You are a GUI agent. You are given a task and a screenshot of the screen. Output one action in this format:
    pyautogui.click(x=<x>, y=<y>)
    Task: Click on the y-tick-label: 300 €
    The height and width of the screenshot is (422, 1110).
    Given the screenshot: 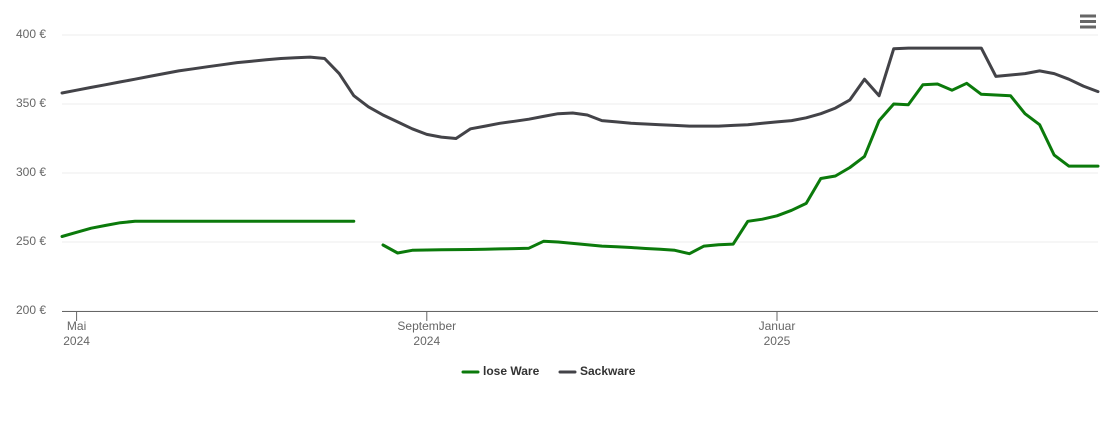 What is the action you would take?
    pyautogui.click(x=31, y=172)
    